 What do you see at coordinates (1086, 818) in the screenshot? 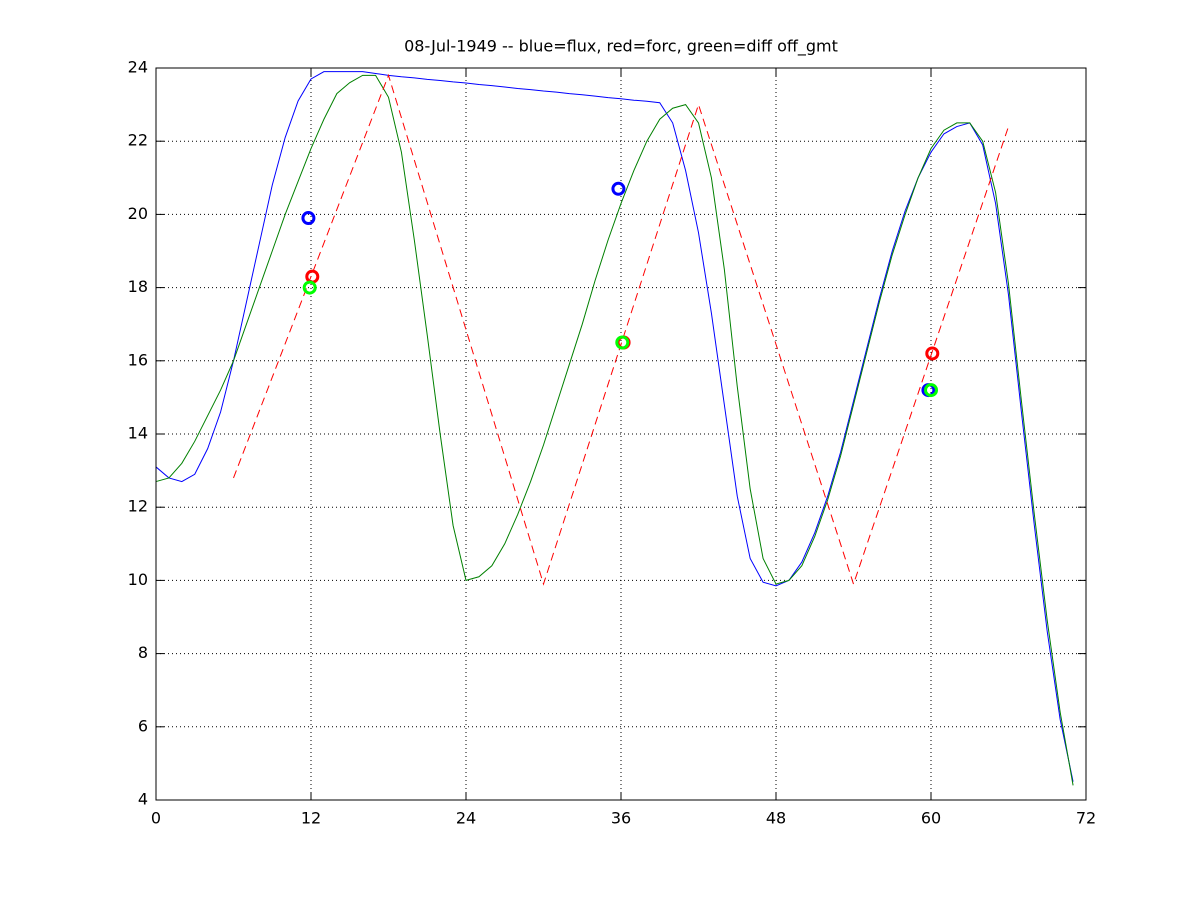
I see `x-tick-label: 72` at bounding box center [1086, 818].